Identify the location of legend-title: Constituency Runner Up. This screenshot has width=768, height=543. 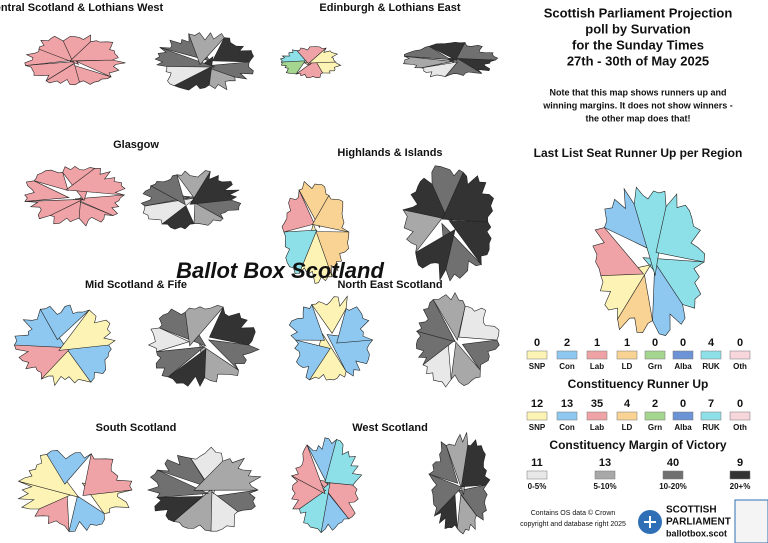
(638, 384).